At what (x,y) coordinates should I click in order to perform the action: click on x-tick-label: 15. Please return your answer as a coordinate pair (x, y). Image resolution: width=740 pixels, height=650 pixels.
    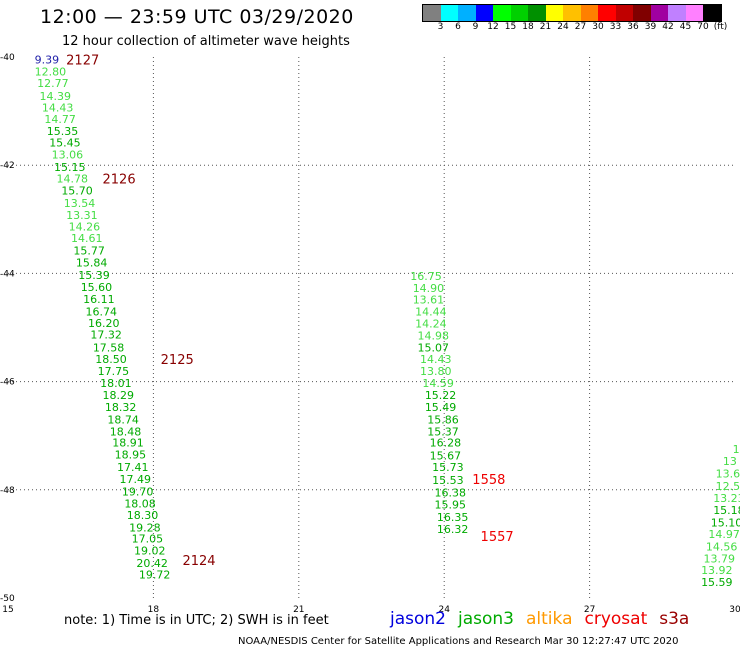
    Looking at the image, I should click on (7, 610).